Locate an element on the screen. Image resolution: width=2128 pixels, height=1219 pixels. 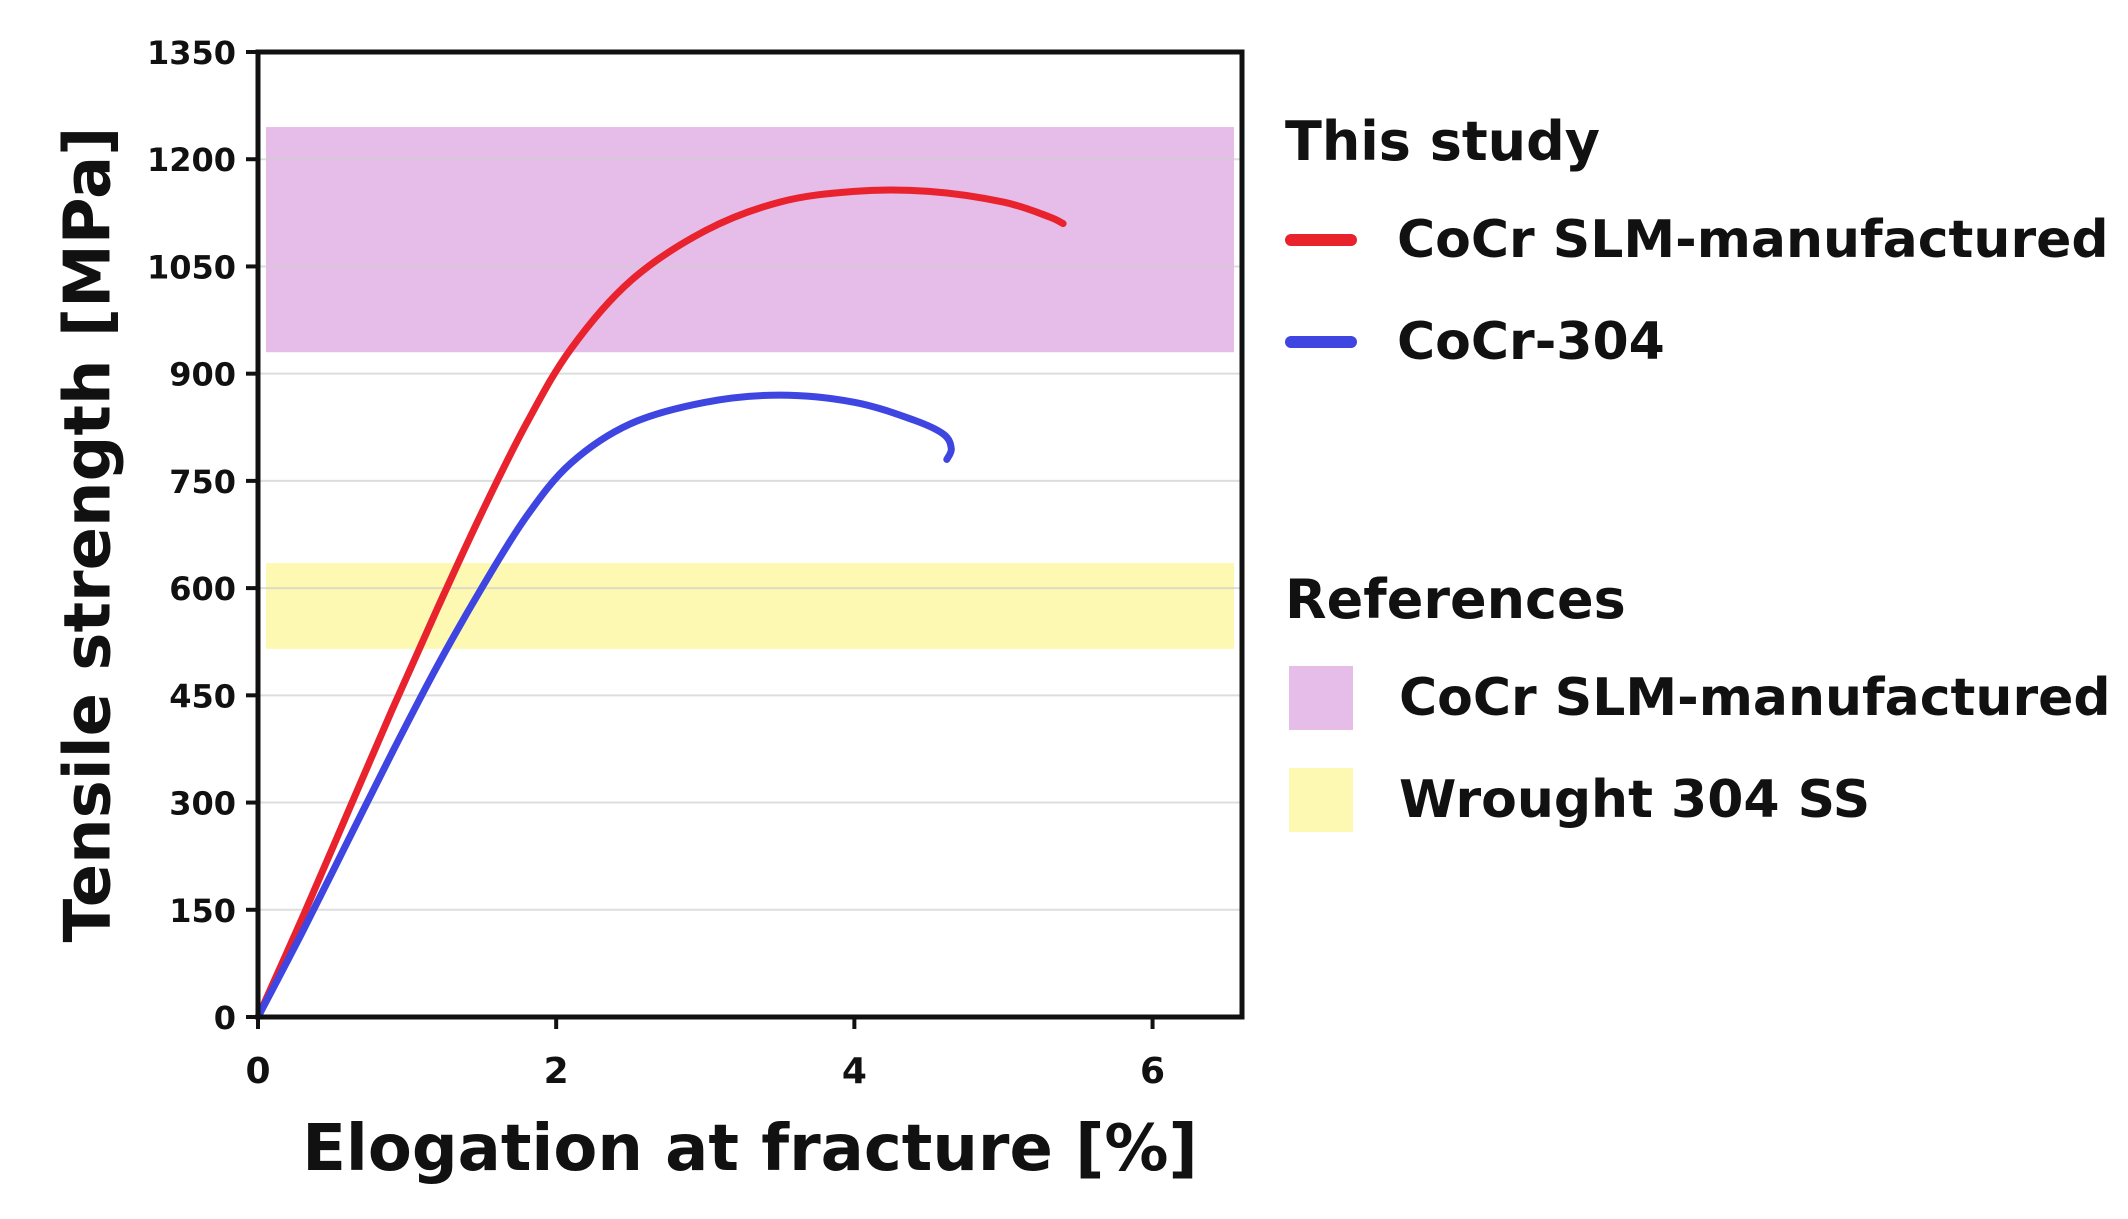
y-axis-title: Tensile strength [MPa] is located at coordinates (89, 535).